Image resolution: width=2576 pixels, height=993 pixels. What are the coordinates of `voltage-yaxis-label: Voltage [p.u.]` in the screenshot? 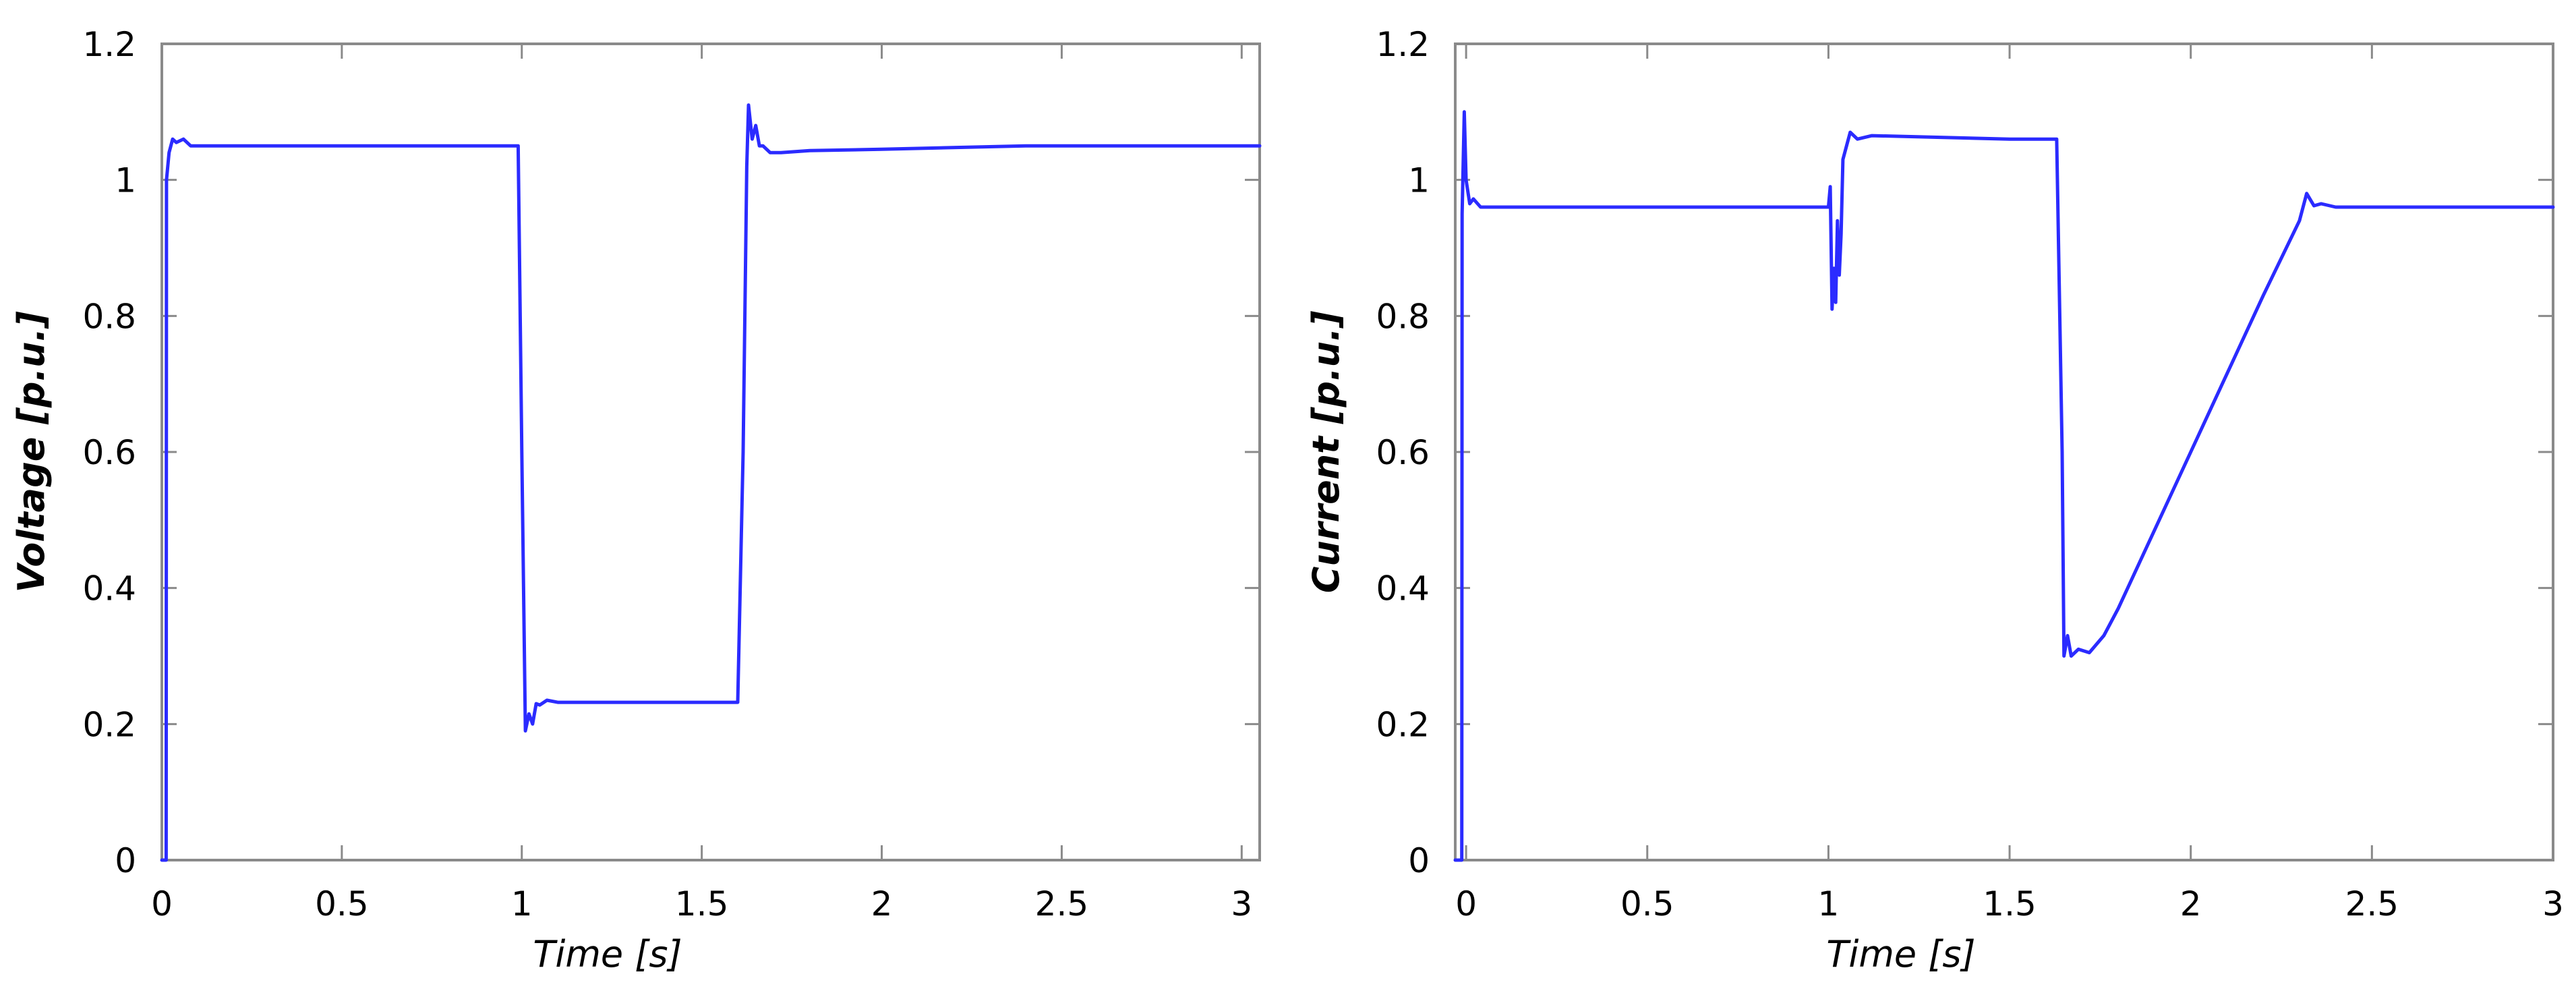 It's located at (32, 452).